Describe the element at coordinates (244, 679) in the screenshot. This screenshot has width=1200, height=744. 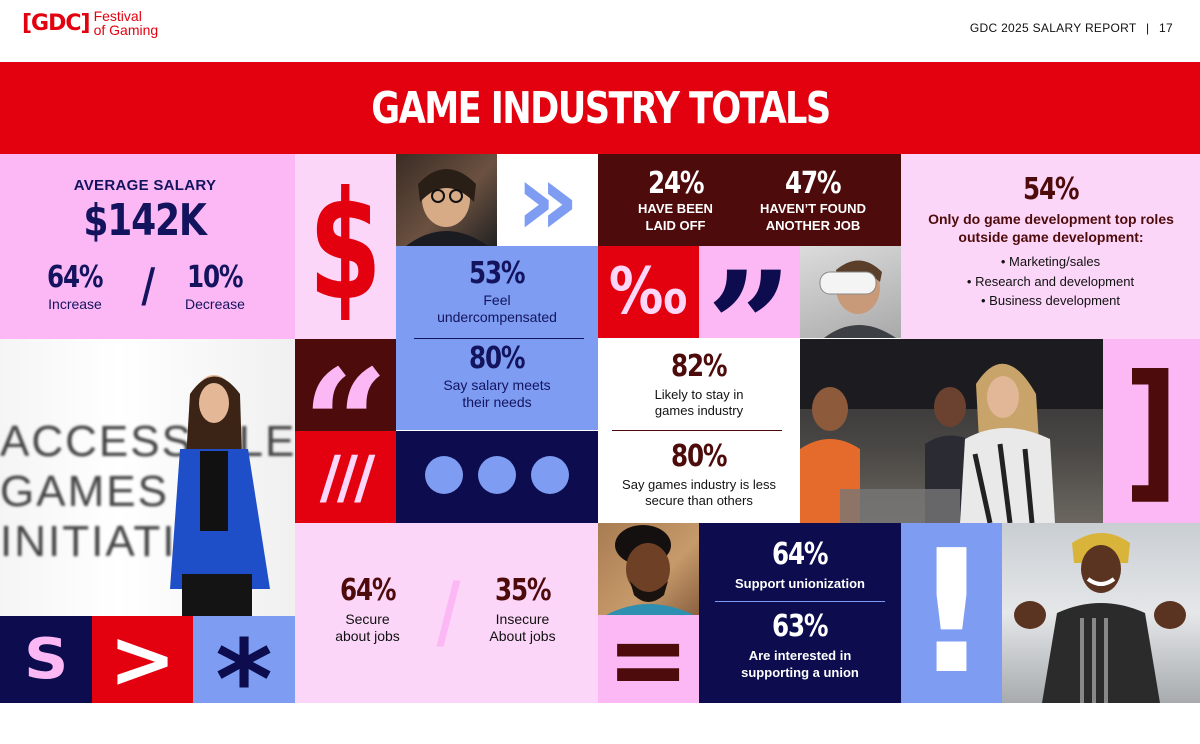
I see `asterisk-icon: *` at that location.